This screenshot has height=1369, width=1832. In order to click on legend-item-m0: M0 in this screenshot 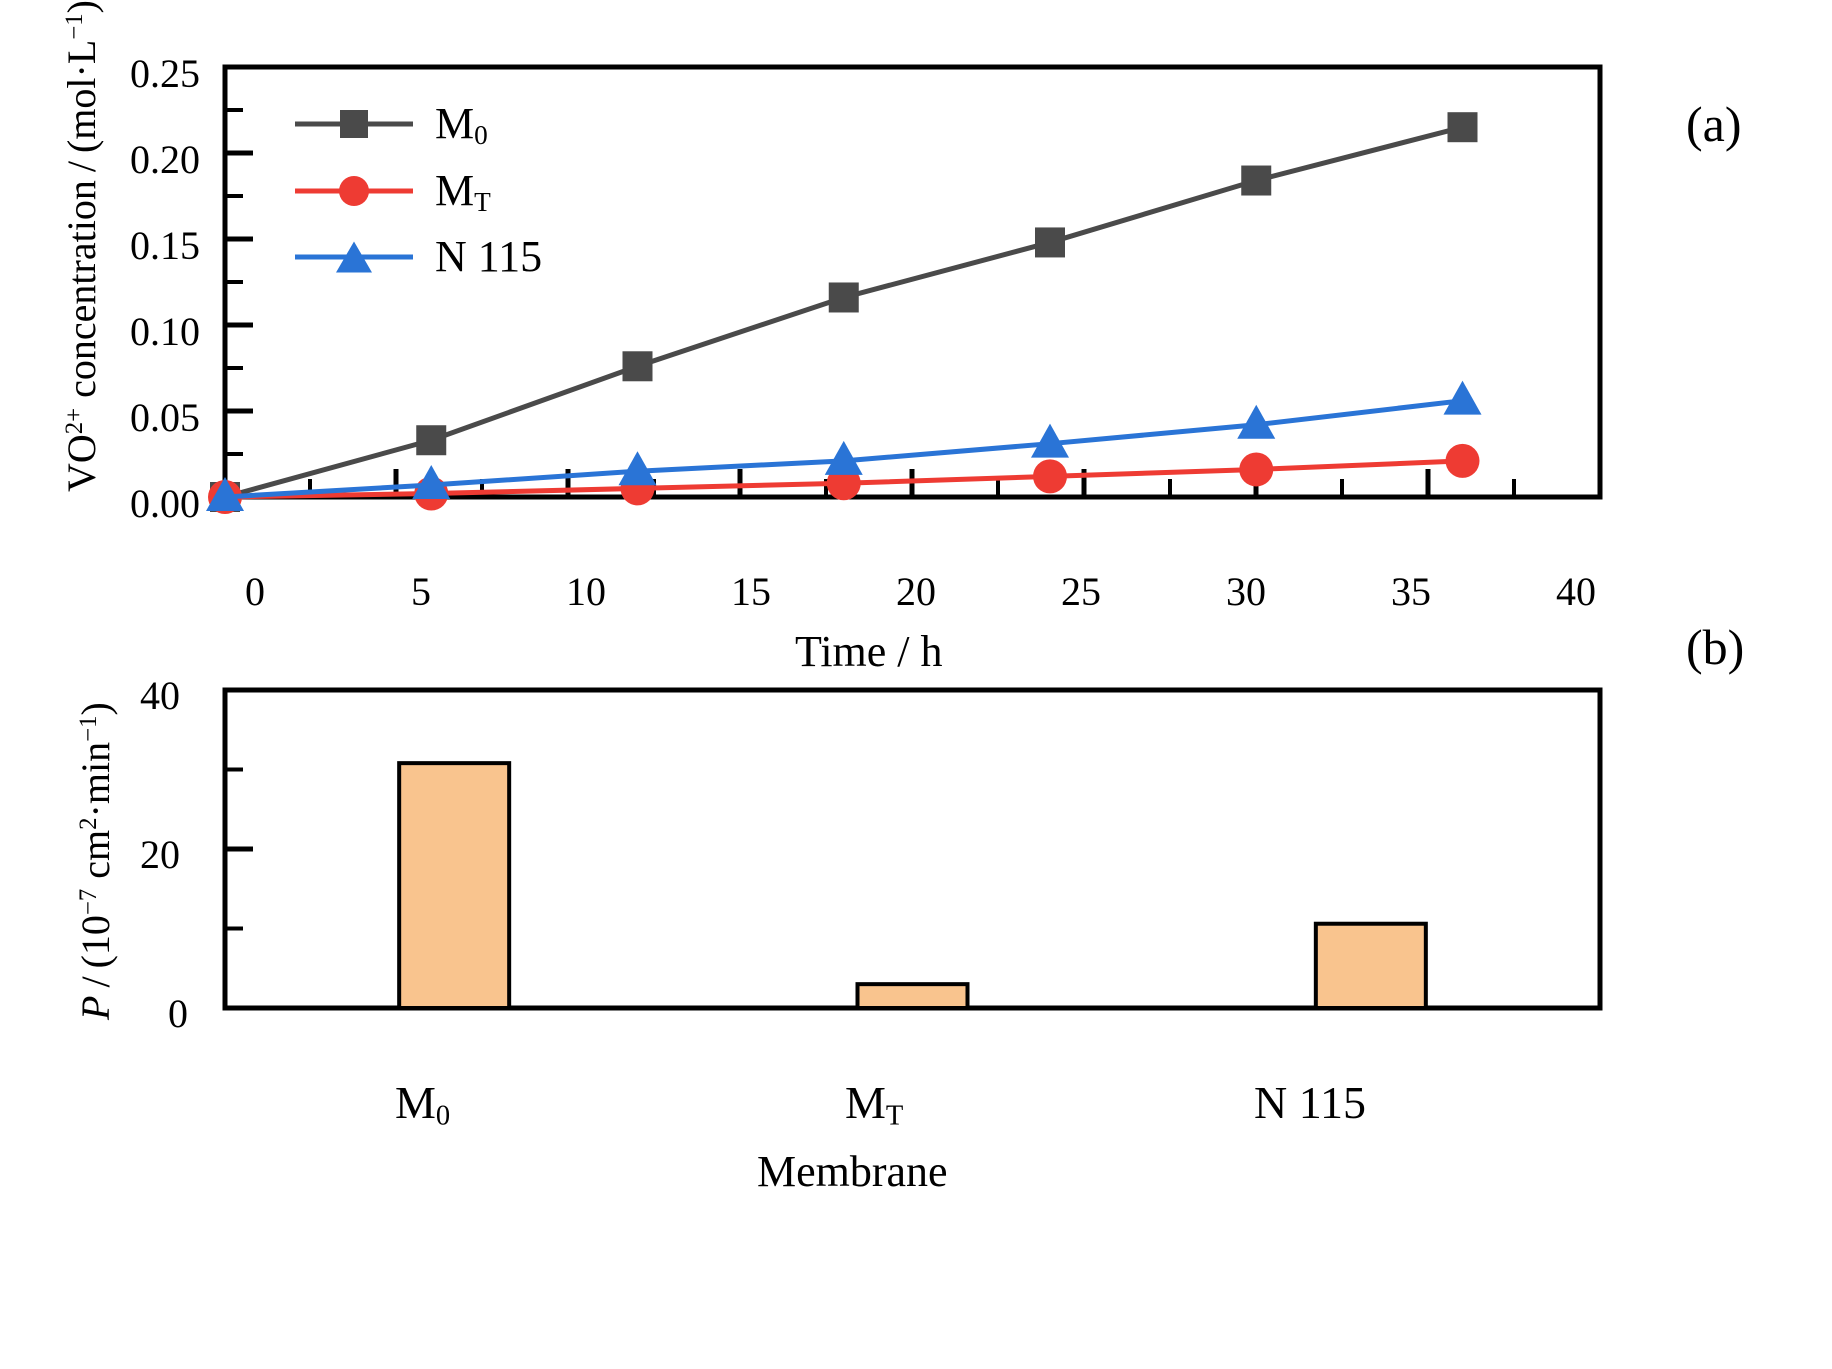, I will do `click(391, 123)`.